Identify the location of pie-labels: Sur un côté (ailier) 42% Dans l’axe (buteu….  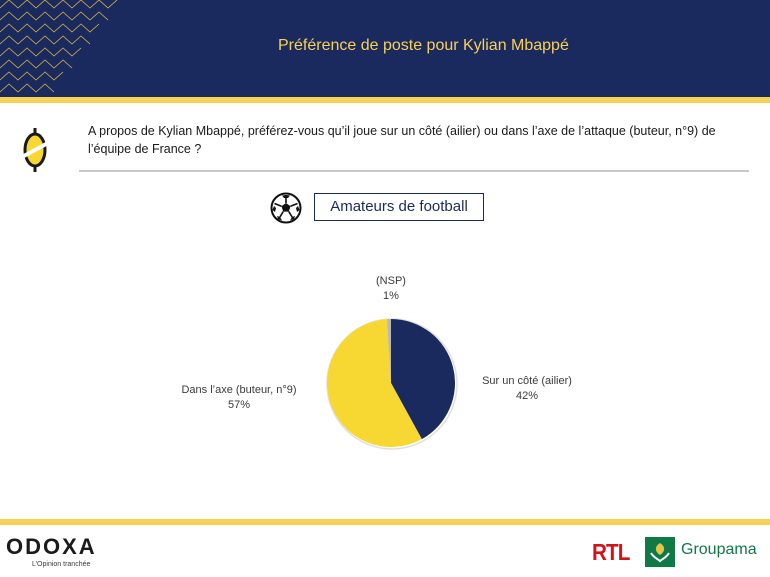
(376, 343).